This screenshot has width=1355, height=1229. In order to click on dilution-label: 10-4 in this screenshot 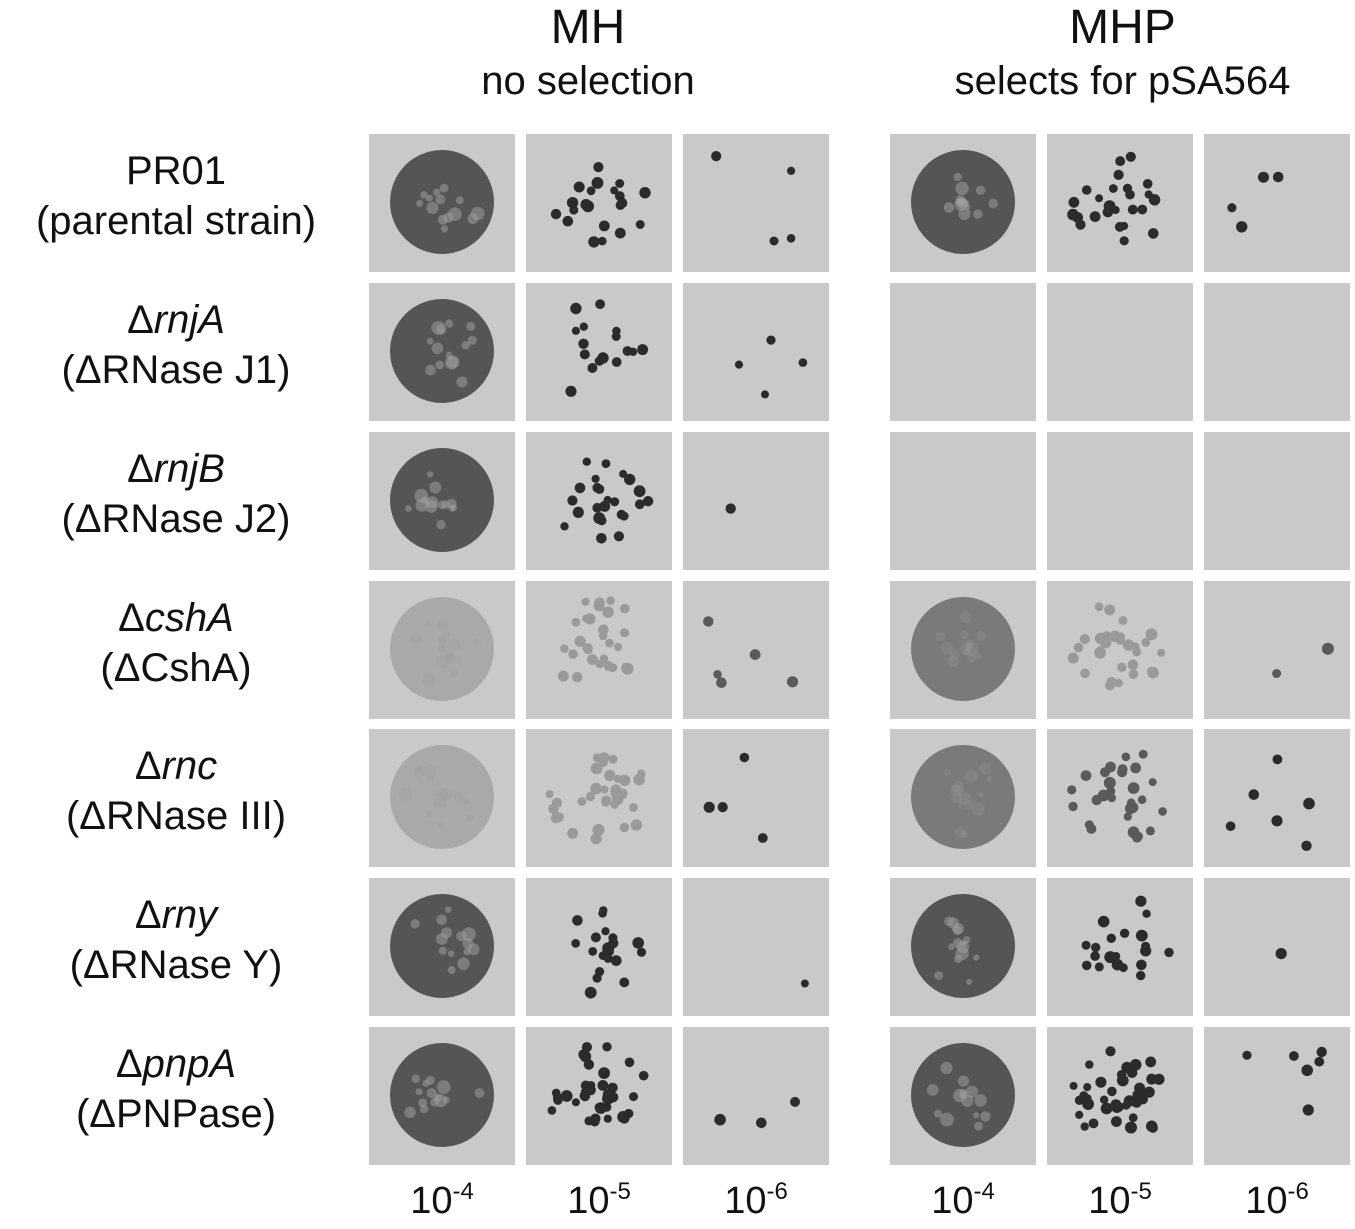, I will do `click(963, 1200)`.